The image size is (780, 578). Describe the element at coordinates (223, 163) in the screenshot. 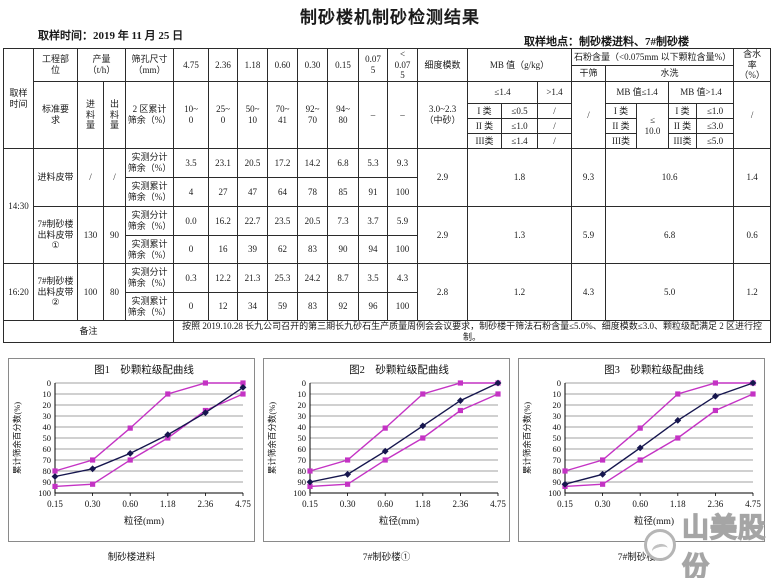

I see `value-cell: 23.1` at that location.